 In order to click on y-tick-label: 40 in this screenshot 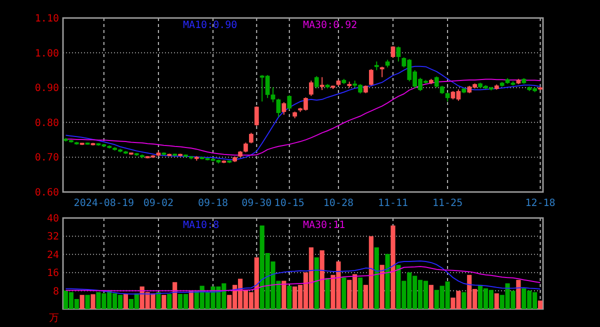, I will do `click(52, 219)`.